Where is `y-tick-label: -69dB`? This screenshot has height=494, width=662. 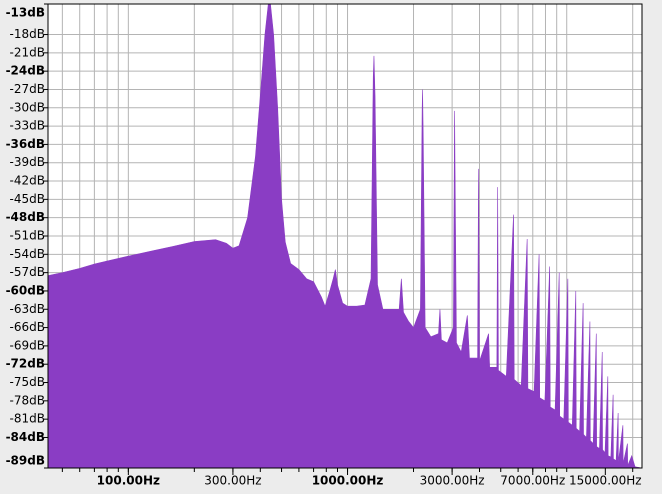 y-tick-label: -69dB is located at coordinates (27, 345).